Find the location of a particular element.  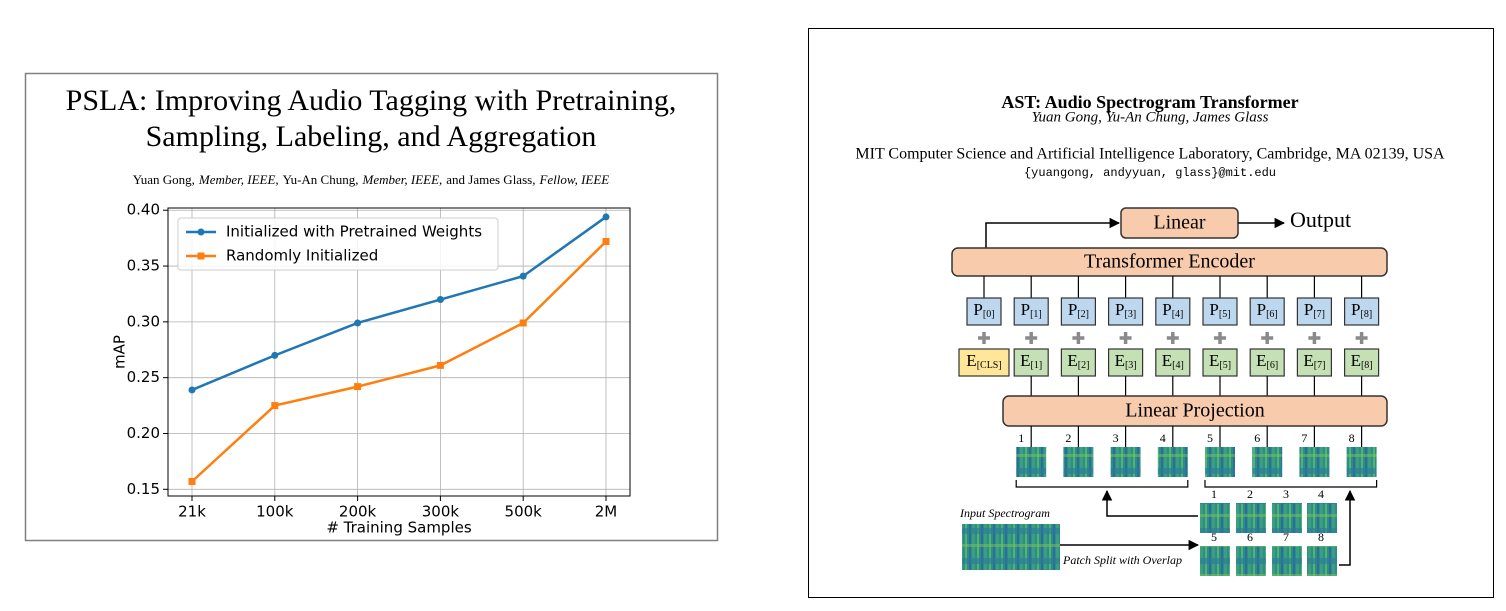

position-label: P[8] is located at coordinates (1361, 310).